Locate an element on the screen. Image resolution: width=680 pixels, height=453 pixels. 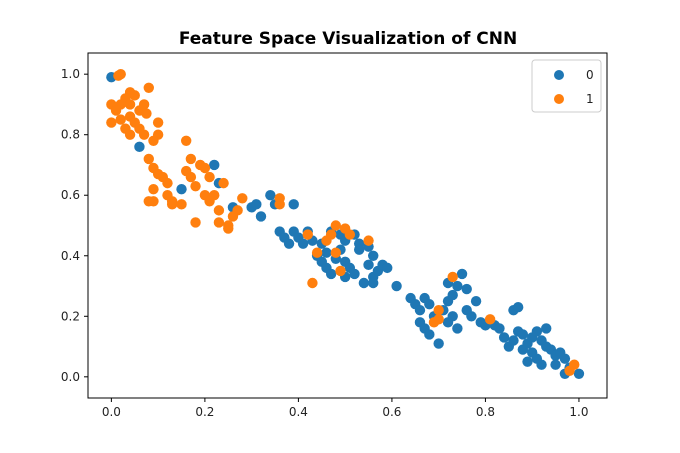
x-tick-label: 0.6 is located at coordinates (391, 412).